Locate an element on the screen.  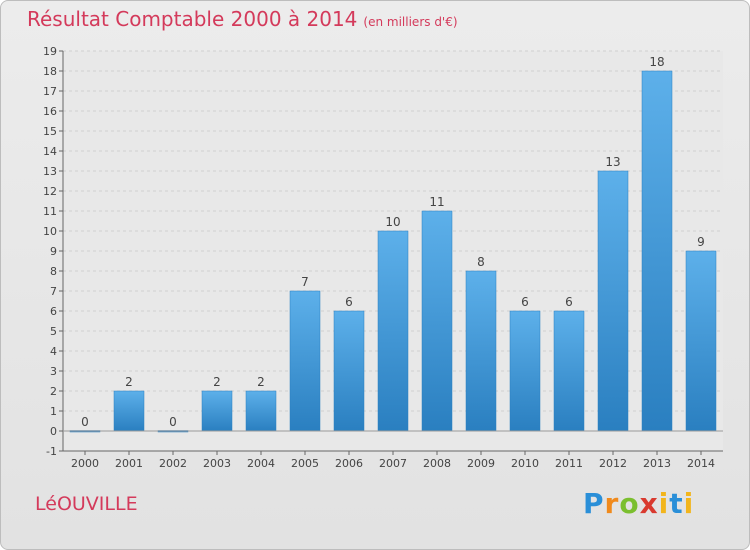
y-tick-label: 7 is located at coordinates (53, 291).